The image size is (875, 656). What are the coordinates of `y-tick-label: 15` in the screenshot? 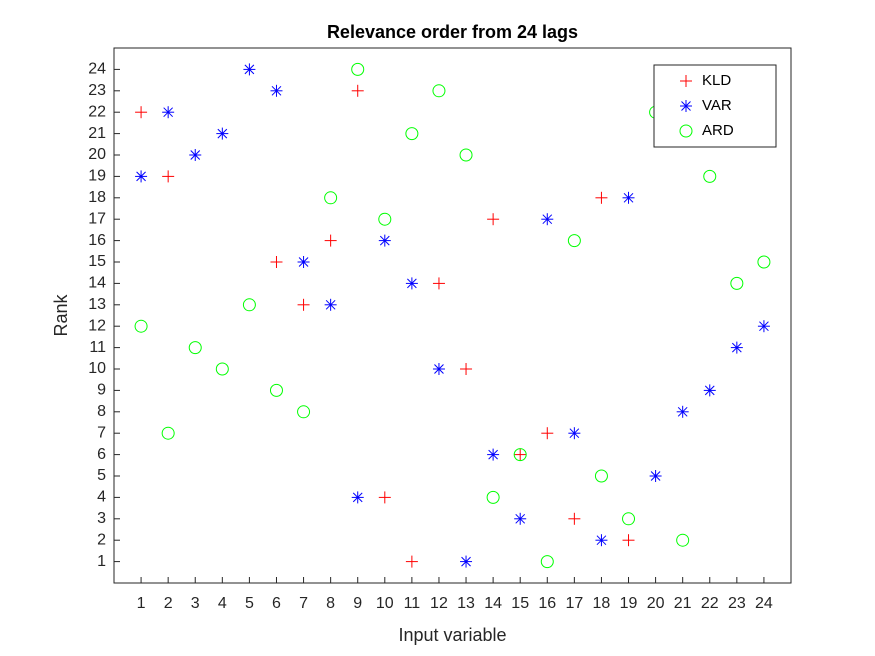 It's located at (97, 261).